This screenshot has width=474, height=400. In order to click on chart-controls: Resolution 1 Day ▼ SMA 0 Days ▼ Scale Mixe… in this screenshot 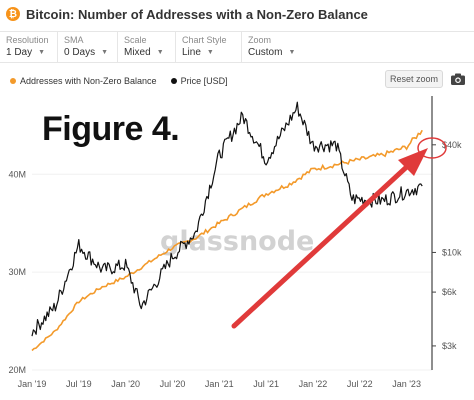, I will do `click(237, 47)`.